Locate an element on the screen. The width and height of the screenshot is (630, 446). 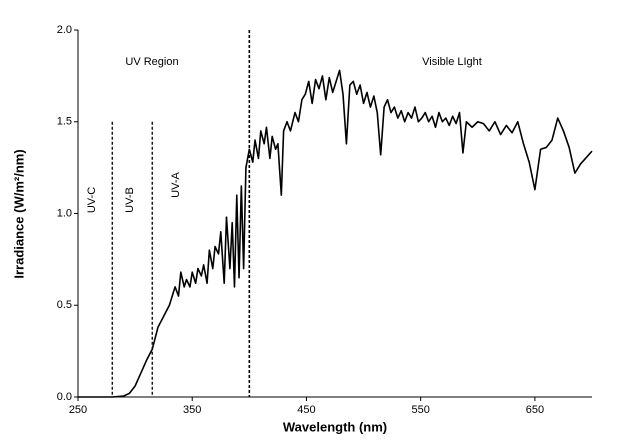
x-tick-label: 350 is located at coordinates (192, 410).